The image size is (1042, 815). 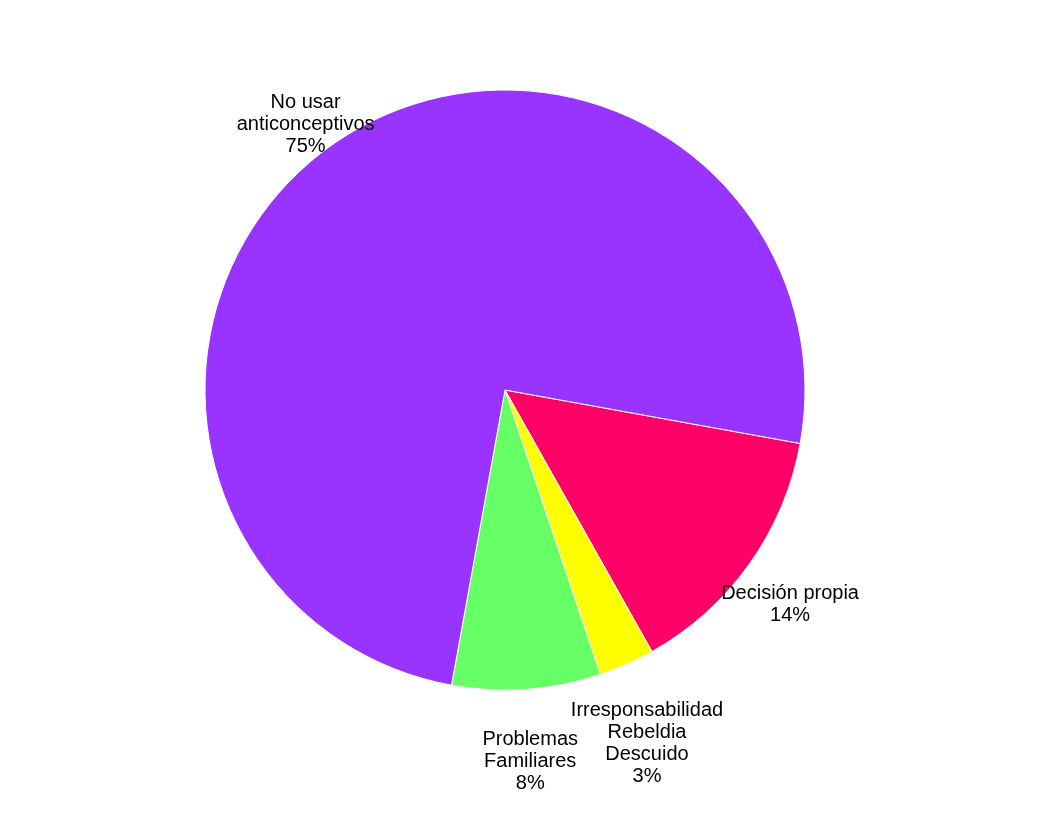 I want to click on slice-label: Decisión propia, so click(x=790, y=592).